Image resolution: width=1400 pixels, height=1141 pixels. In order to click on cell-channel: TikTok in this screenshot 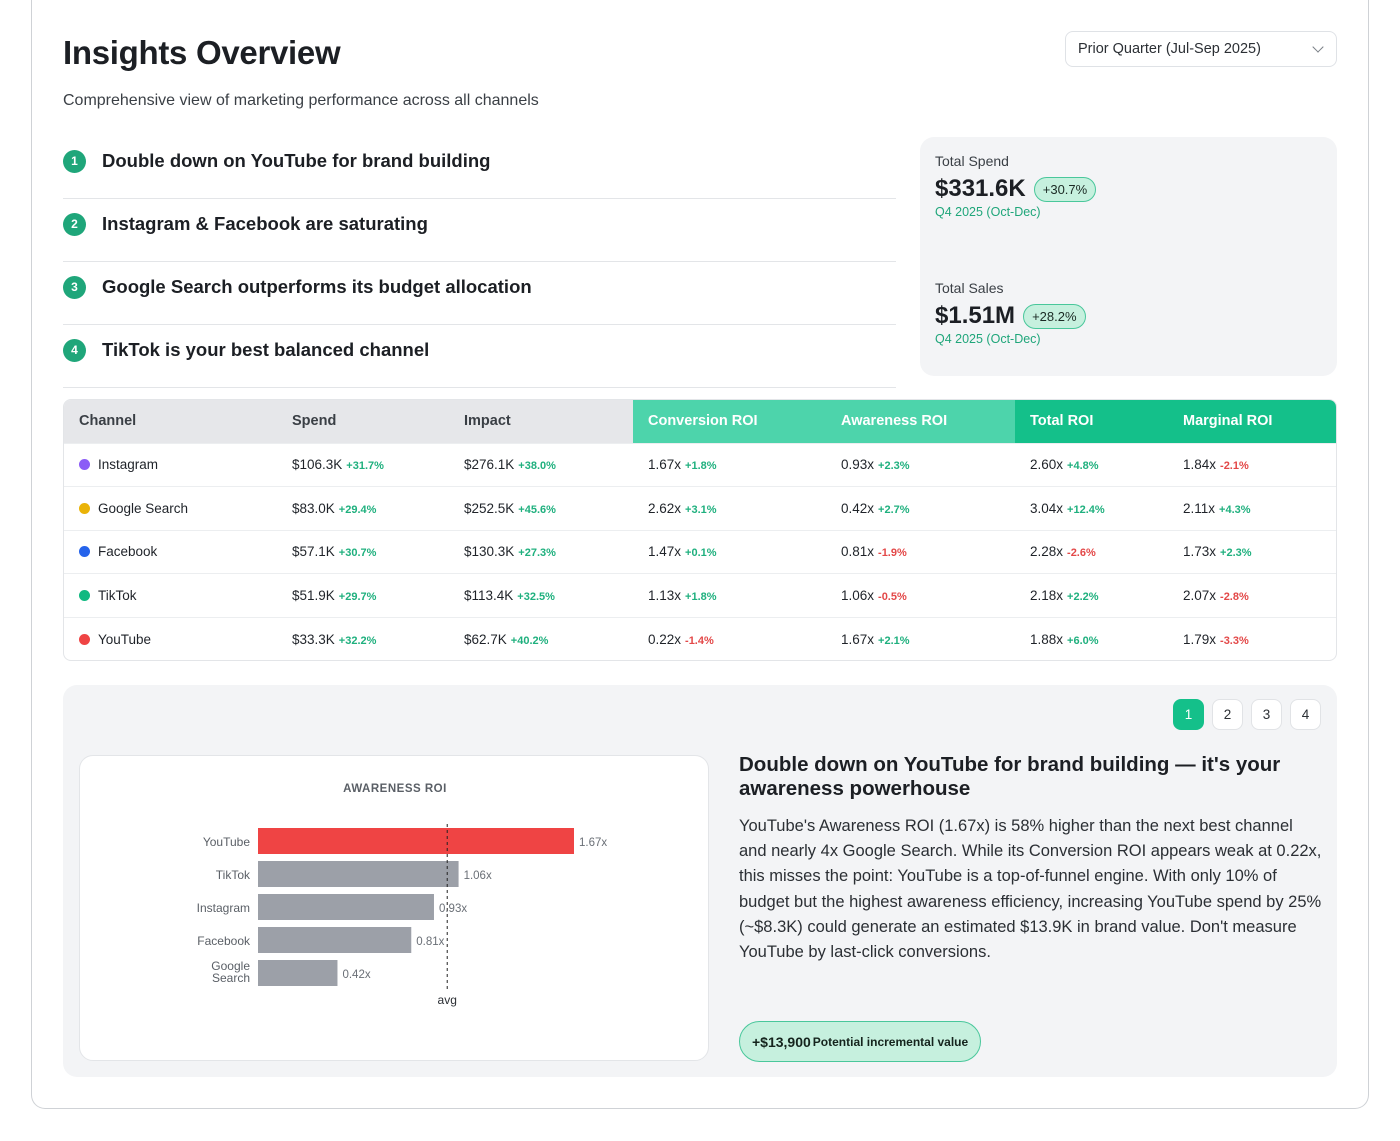, I will do `click(170, 595)`.